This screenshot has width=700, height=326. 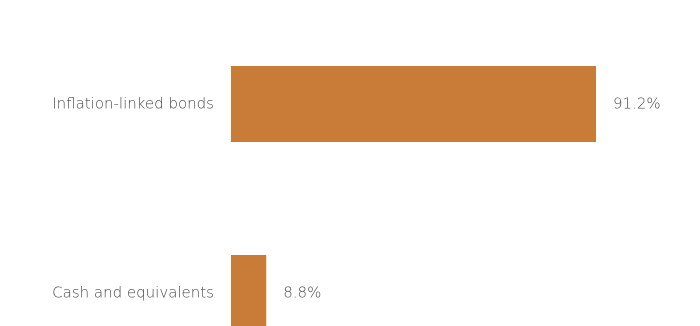 I want to click on category-label-1: Cash and equivalents, so click(x=133, y=293).